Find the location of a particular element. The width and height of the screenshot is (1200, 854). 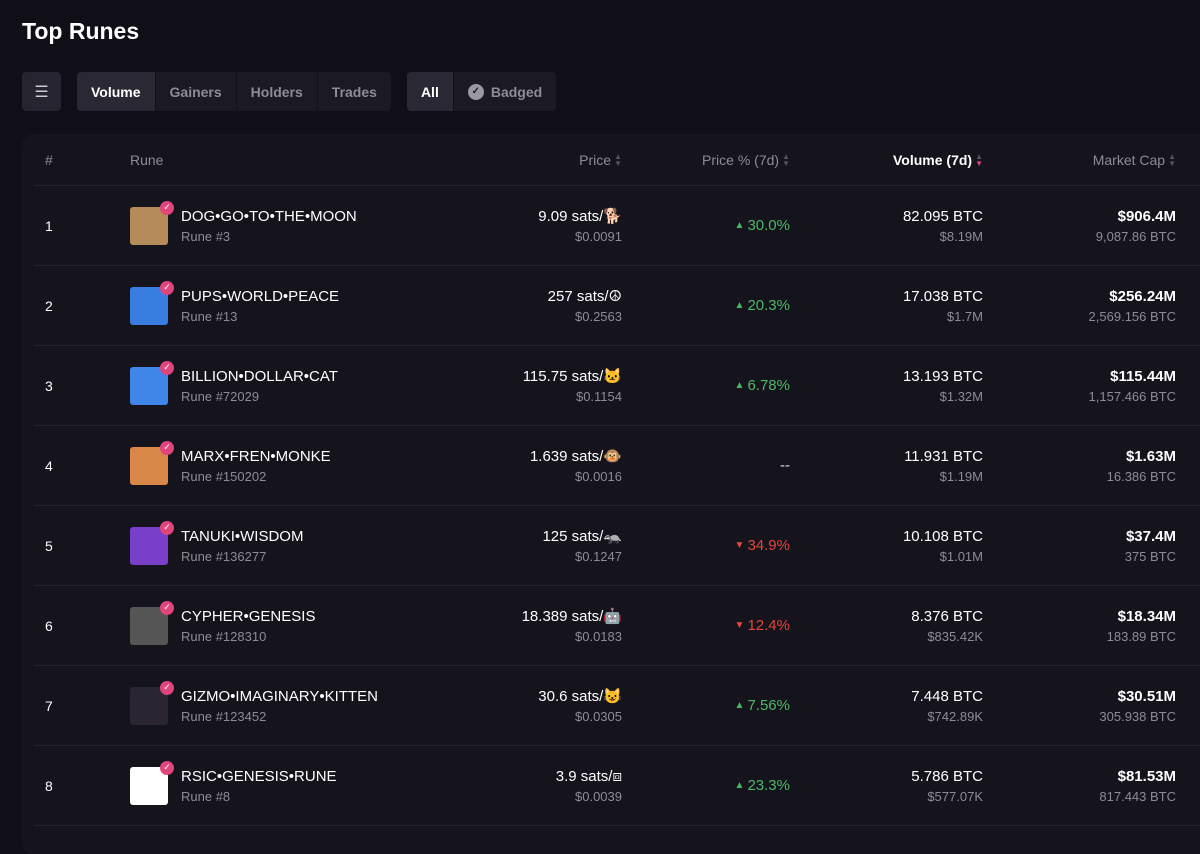

tab-volume: Volume is located at coordinates (116, 91).